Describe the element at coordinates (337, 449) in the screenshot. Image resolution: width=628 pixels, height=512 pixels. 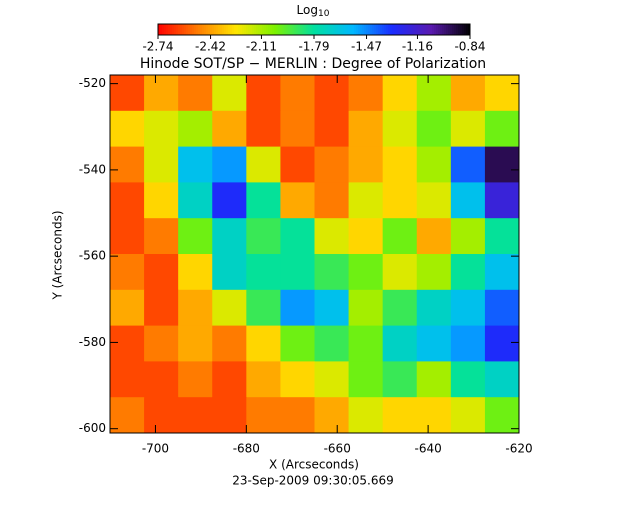
I see `x-tick-label: -660` at that location.